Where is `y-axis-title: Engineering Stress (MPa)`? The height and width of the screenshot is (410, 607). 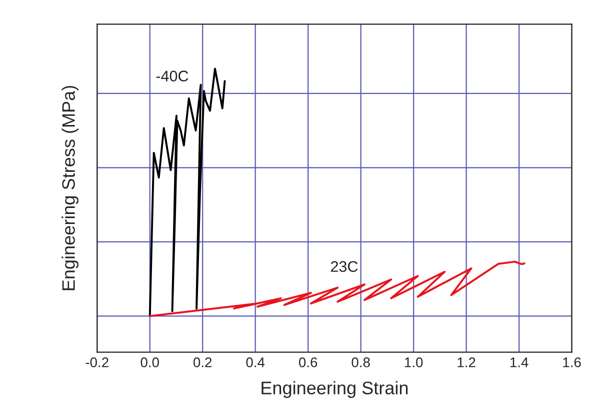
y-axis-title: Engineering Stress (MPa) is located at coordinates (70, 188).